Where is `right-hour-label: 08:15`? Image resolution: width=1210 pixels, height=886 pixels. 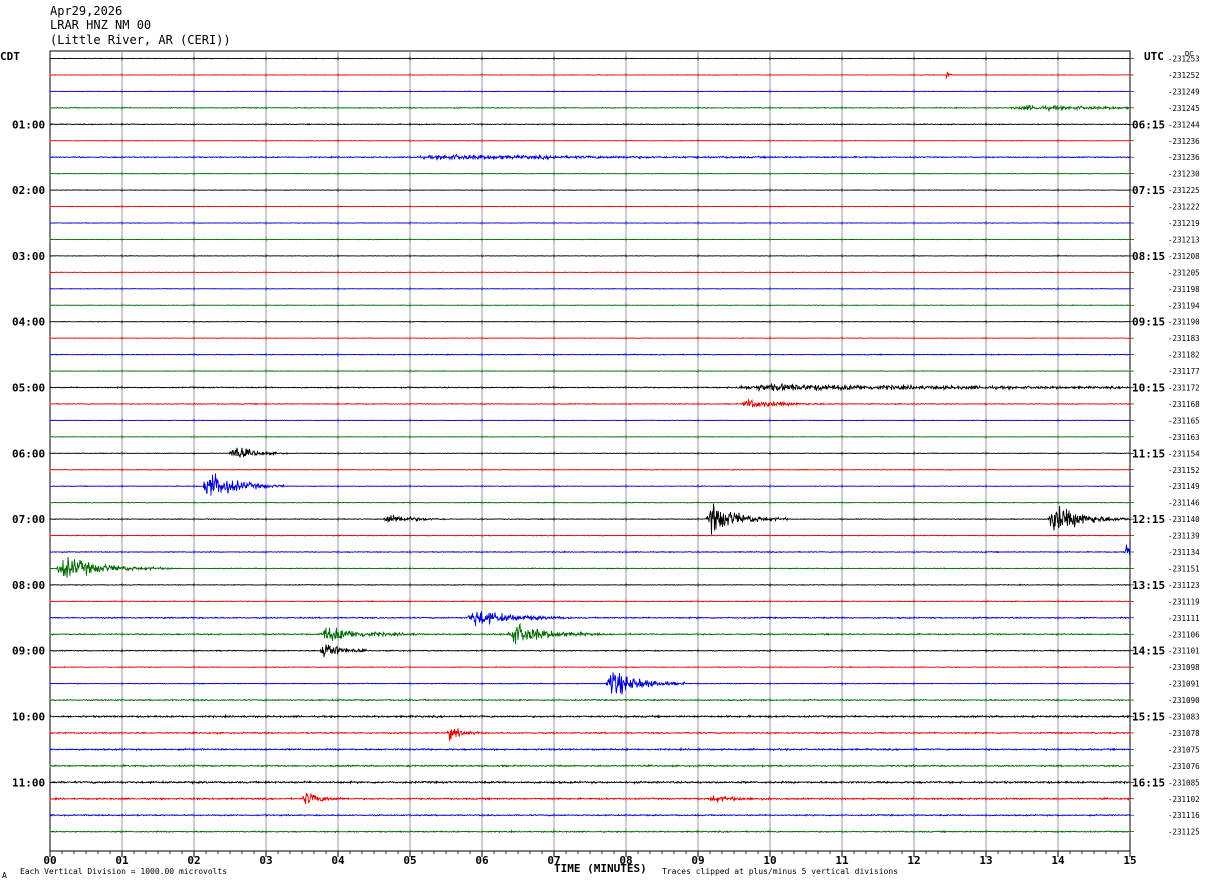 right-hour-label: 08:15 is located at coordinates (1148, 256).